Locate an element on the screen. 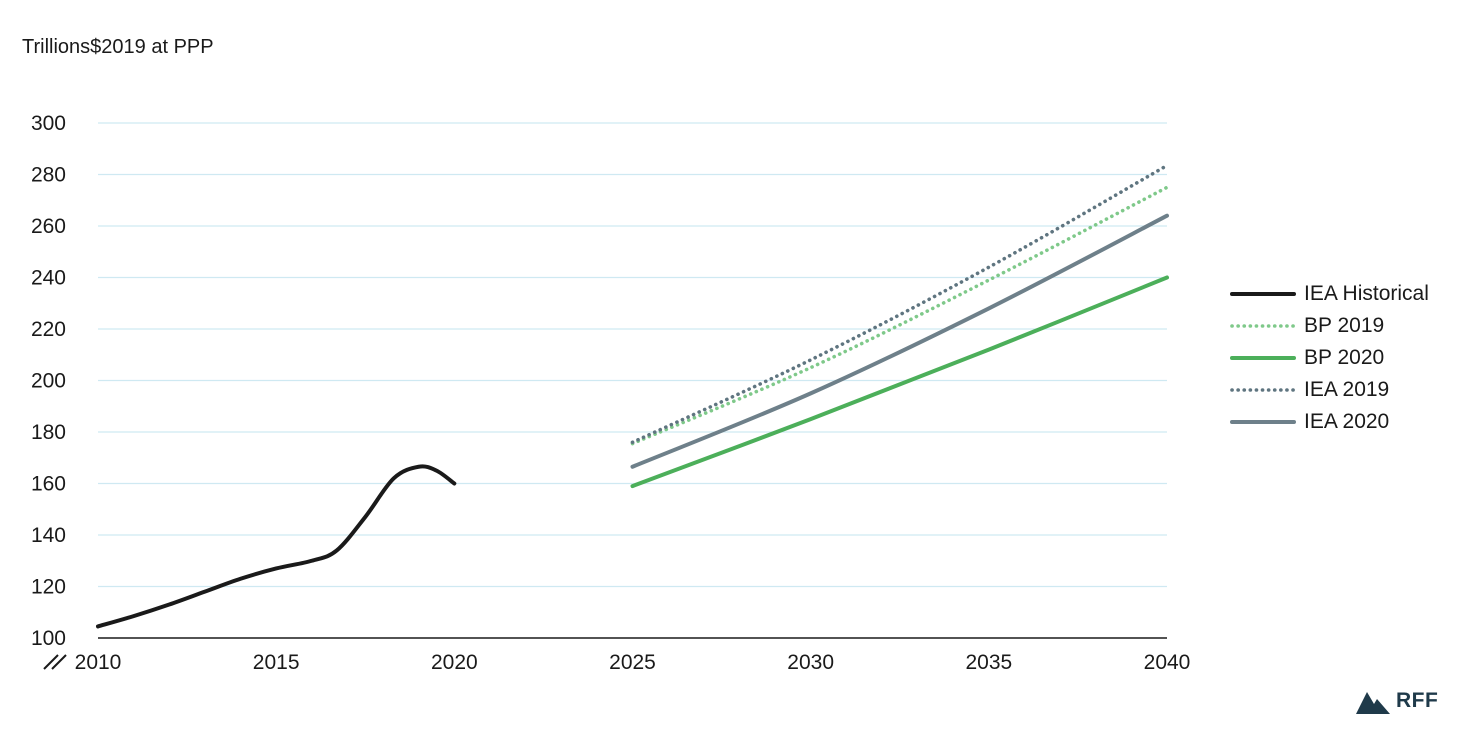 The image size is (1480, 748). y-tick-label: 280 is located at coordinates (48, 175).